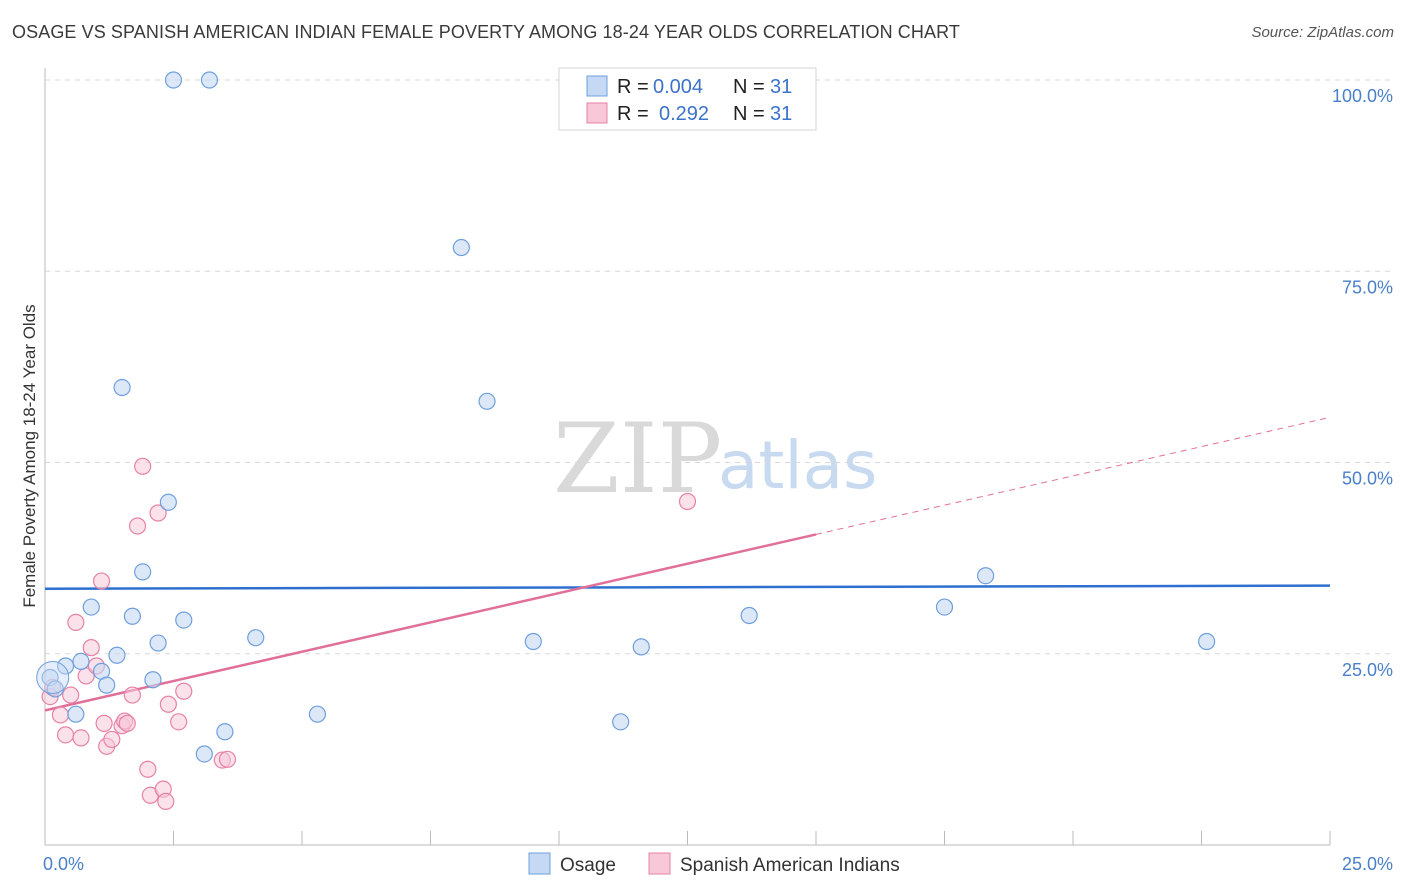 Image resolution: width=1406 pixels, height=892 pixels. What do you see at coordinates (63, 864) in the screenshot?
I see `x-tick-label: 0.0%` at bounding box center [63, 864].